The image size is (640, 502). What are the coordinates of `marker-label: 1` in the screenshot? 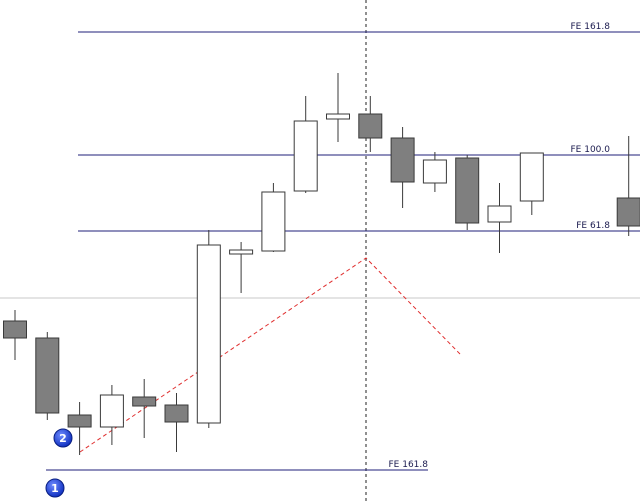 It's located at (55, 488).